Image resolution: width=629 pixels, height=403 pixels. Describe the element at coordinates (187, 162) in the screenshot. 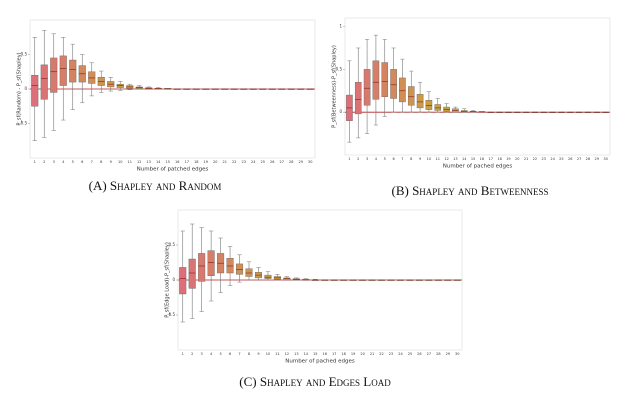

I see `x-tick-label: 17` at that location.